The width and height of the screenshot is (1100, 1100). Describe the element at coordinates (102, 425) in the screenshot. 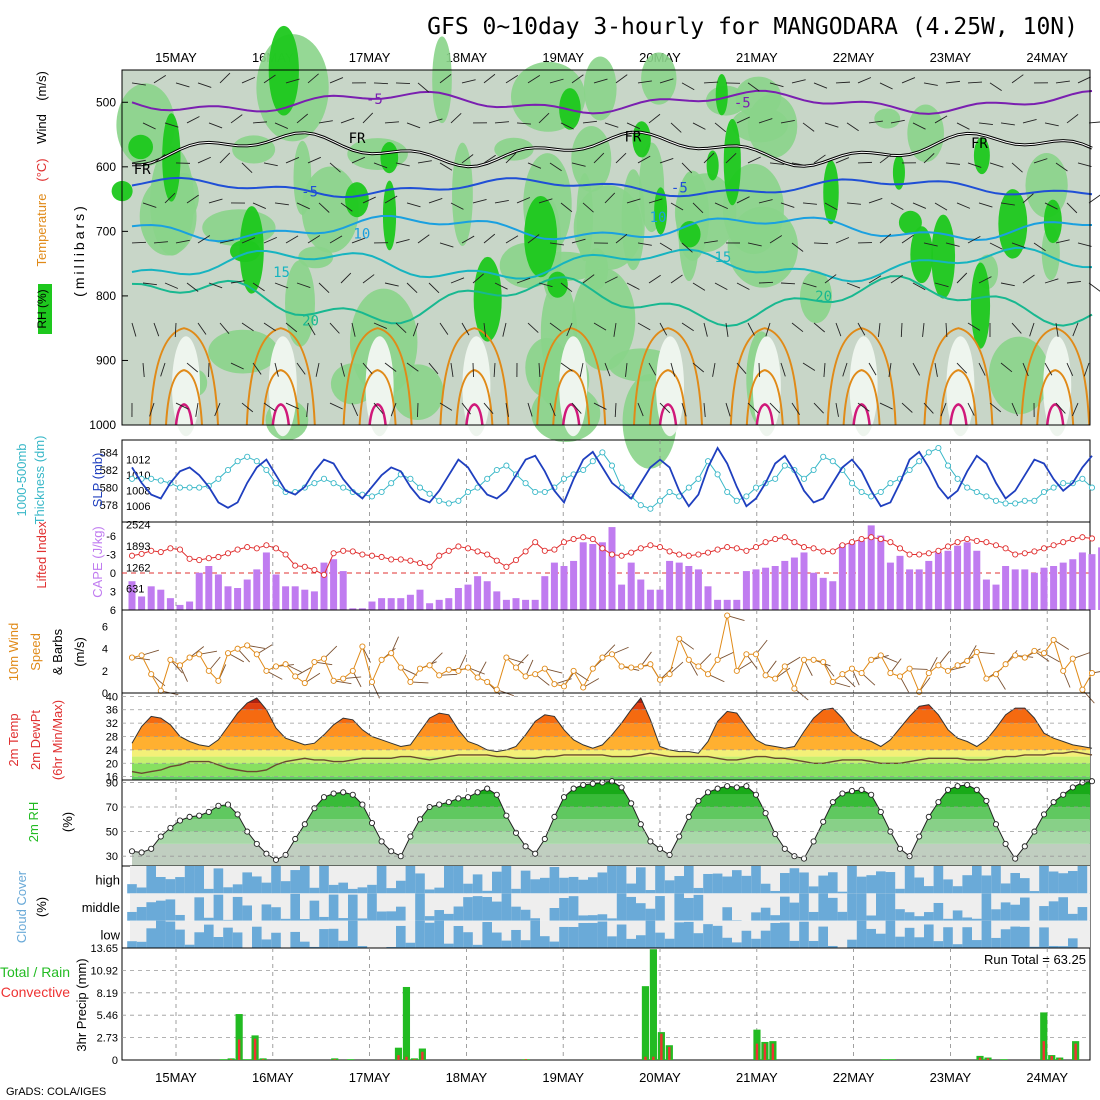

I see `pressure-tick-label: 1000` at that location.